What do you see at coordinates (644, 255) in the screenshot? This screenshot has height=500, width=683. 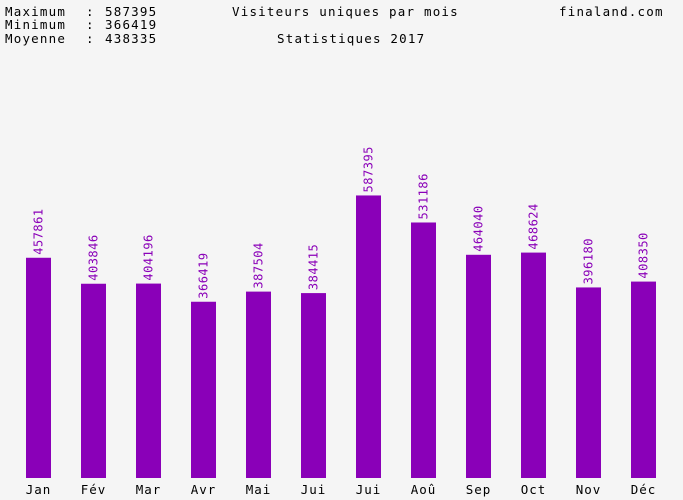 I see `value-label-12: 408350` at bounding box center [644, 255].